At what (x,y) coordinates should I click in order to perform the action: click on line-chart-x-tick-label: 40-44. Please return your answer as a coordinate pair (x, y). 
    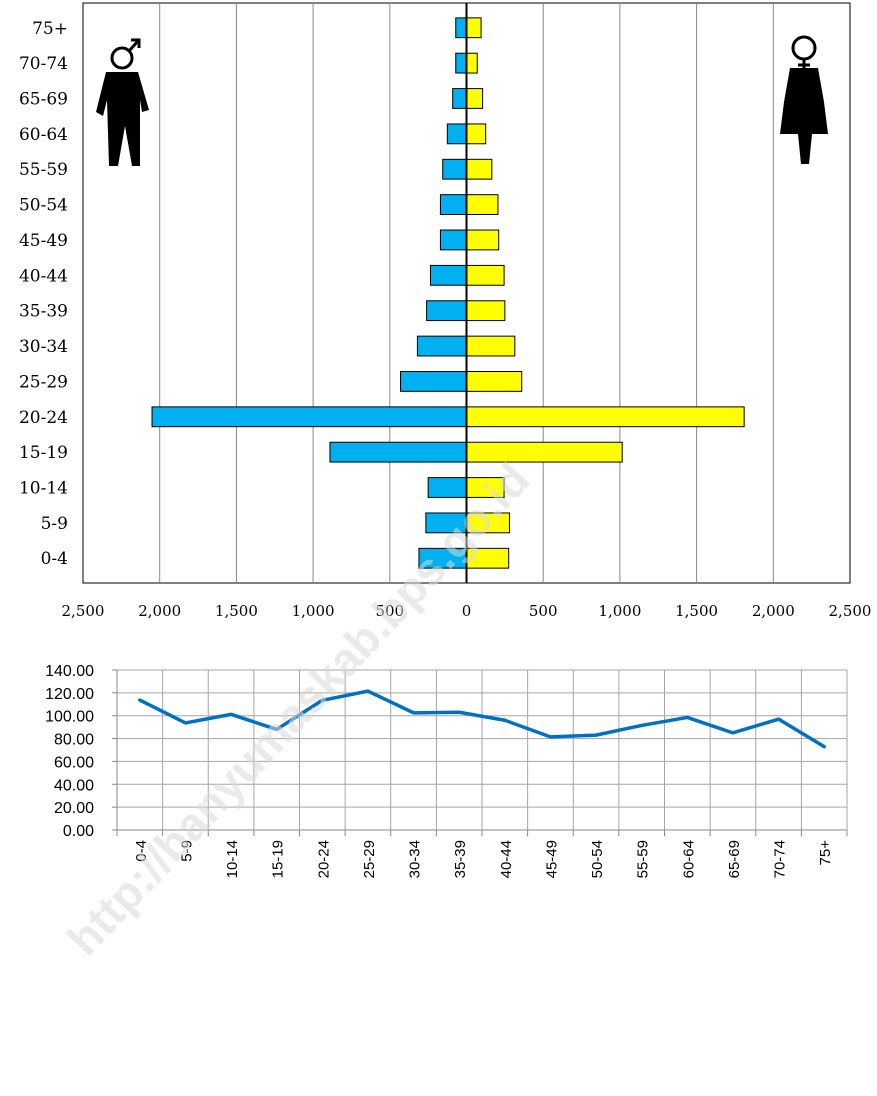
    Looking at the image, I should click on (506, 859).